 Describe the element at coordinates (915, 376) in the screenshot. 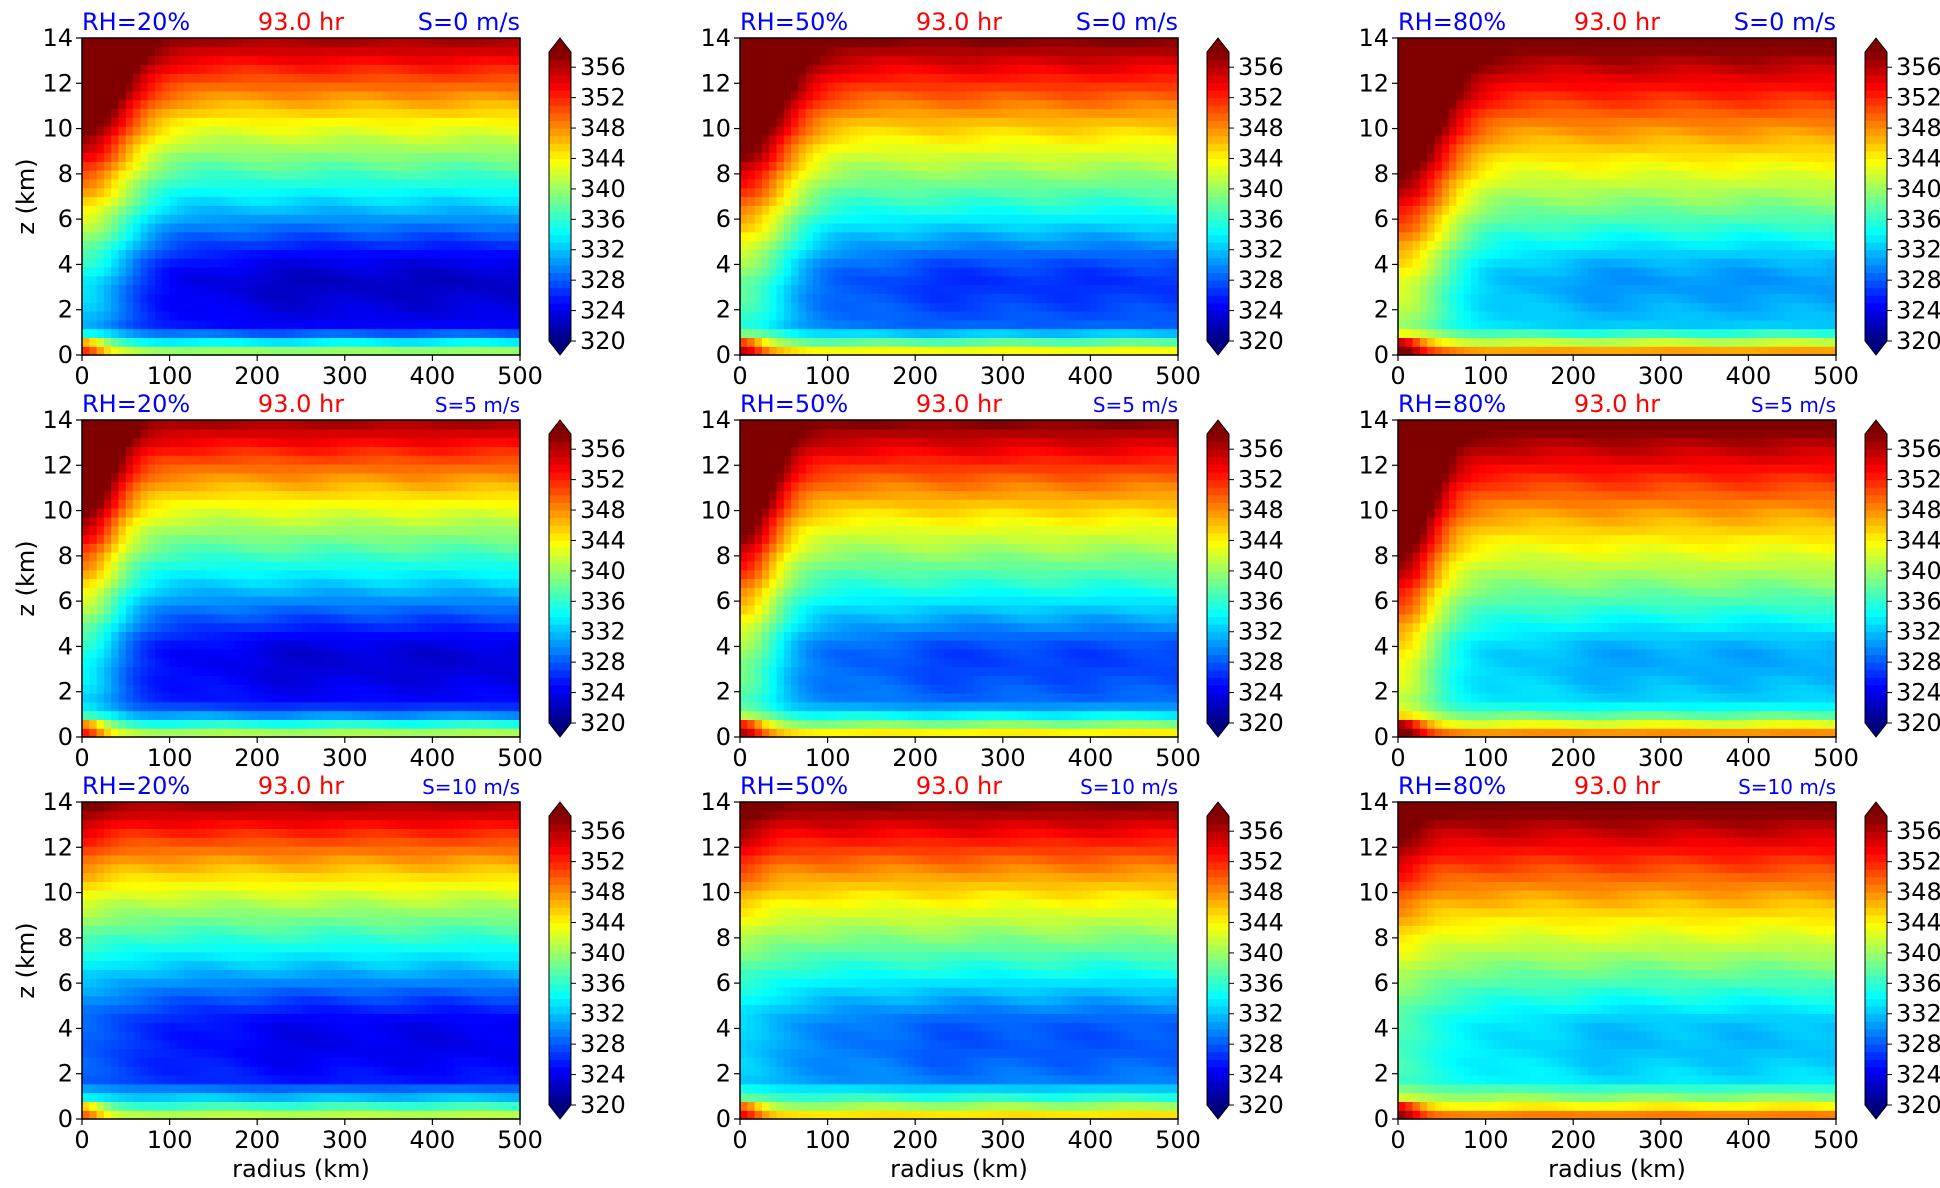

I see `x-tick-label: 200` at that location.